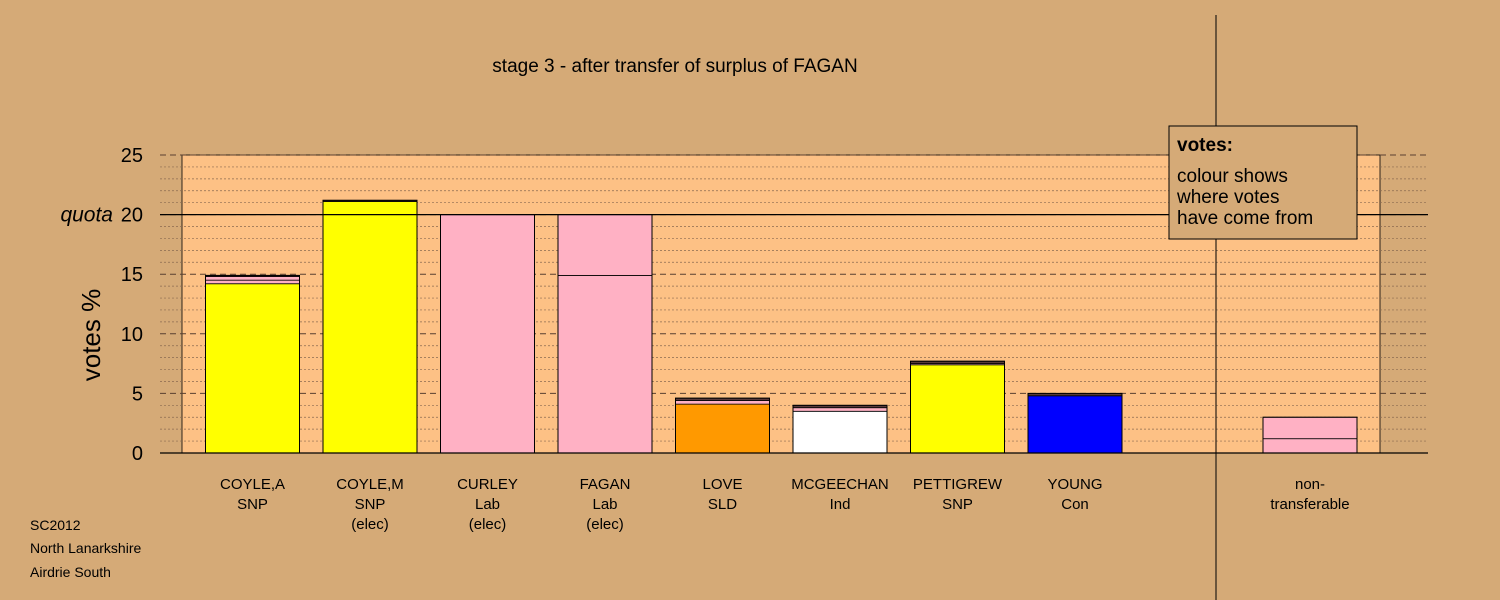 The image size is (1500, 600). Describe the element at coordinates (137, 394) in the screenshot. I see `y-tick-label: 5` at that location.